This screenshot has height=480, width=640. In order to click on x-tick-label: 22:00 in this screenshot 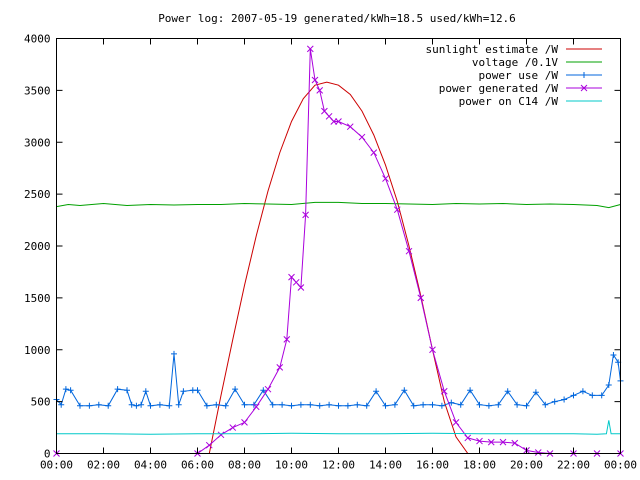, I will do `click(573, 465)`.